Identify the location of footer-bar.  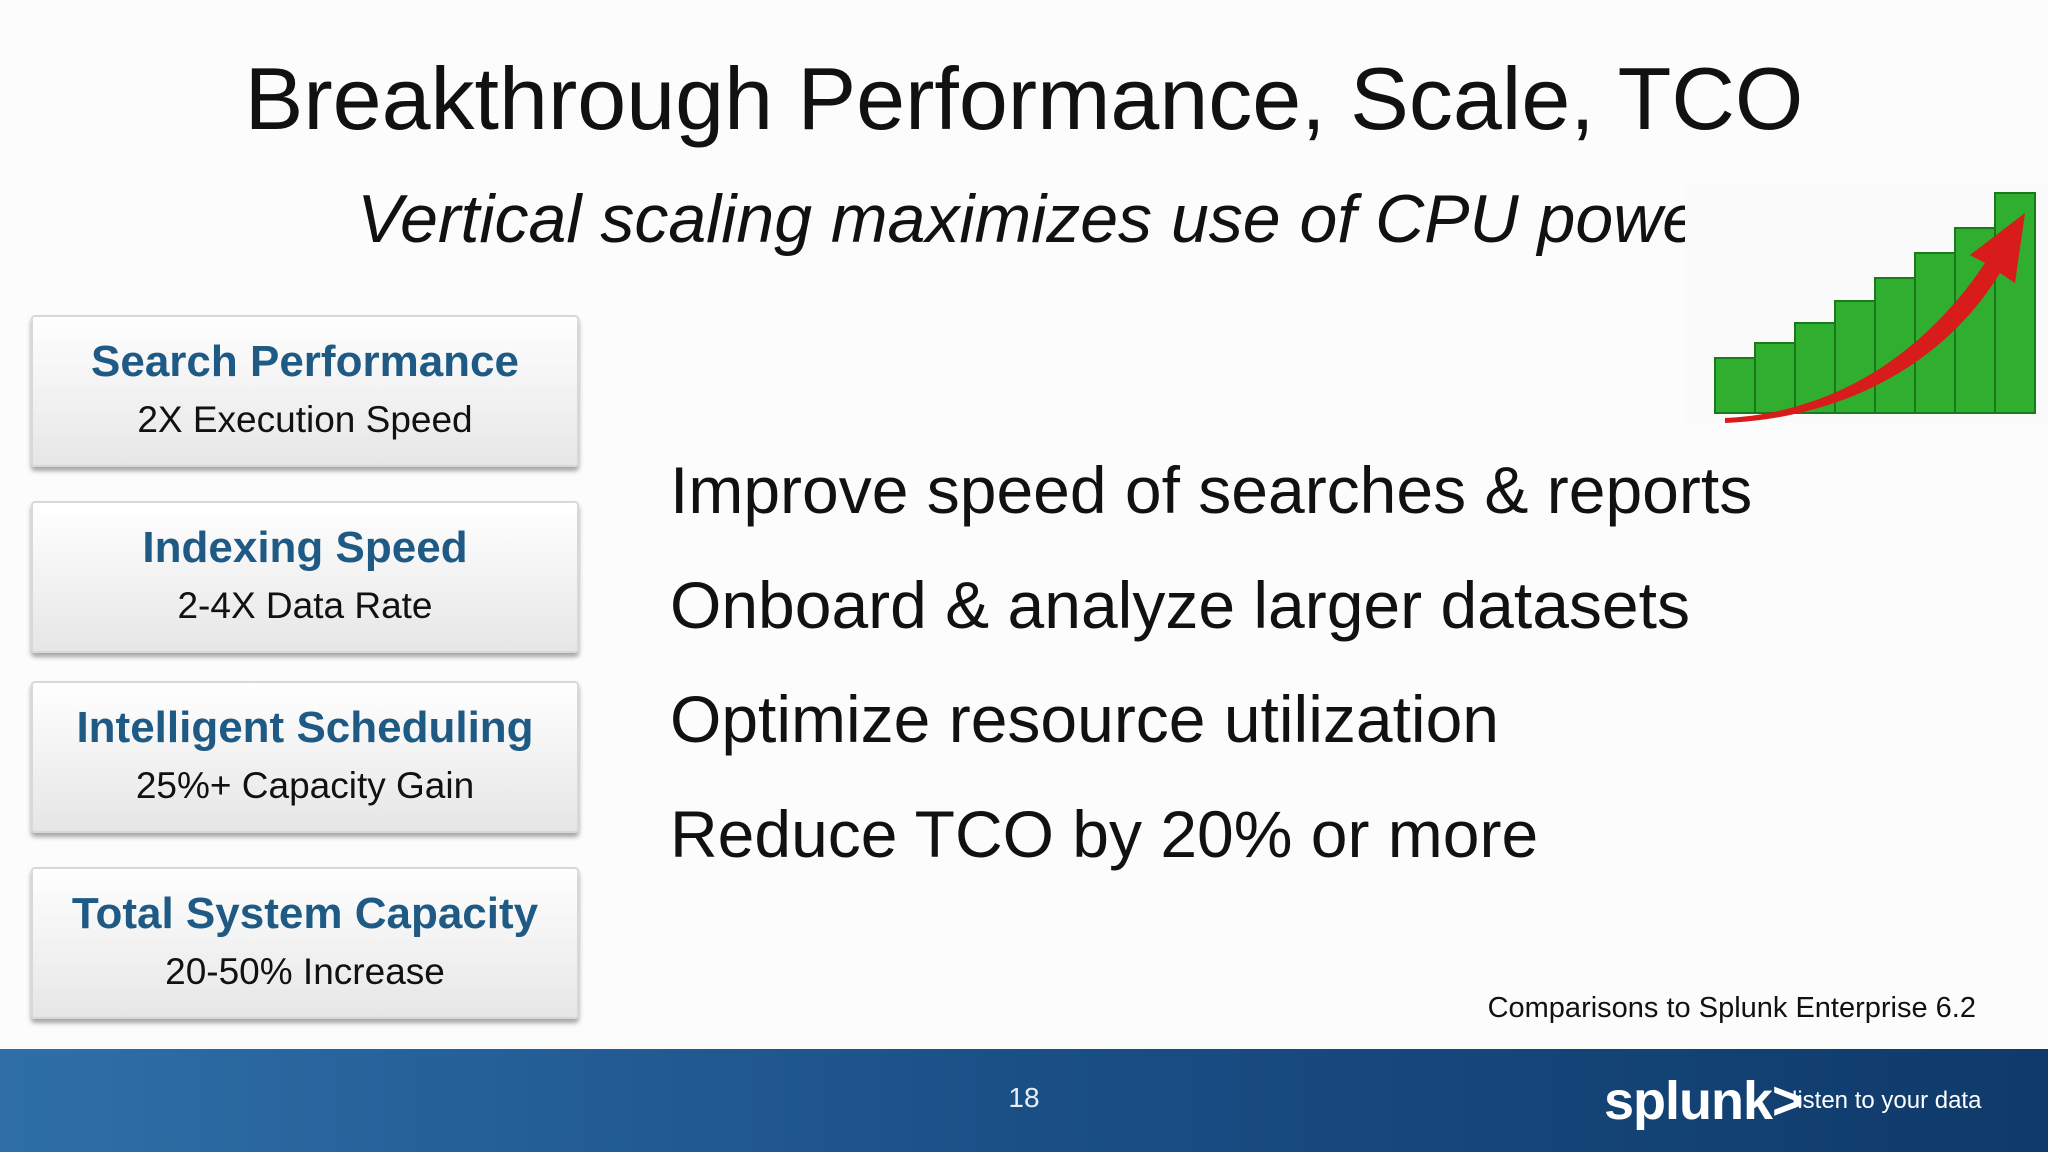
(1024, 1100).